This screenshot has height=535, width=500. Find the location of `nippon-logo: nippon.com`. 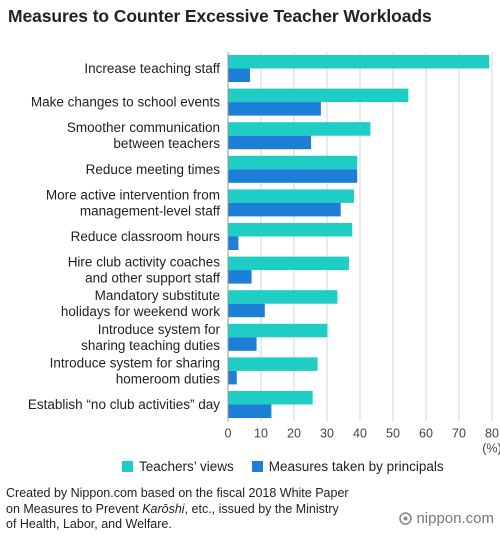

nippon-logo: nippon.com is located at coordinates (446, 518).